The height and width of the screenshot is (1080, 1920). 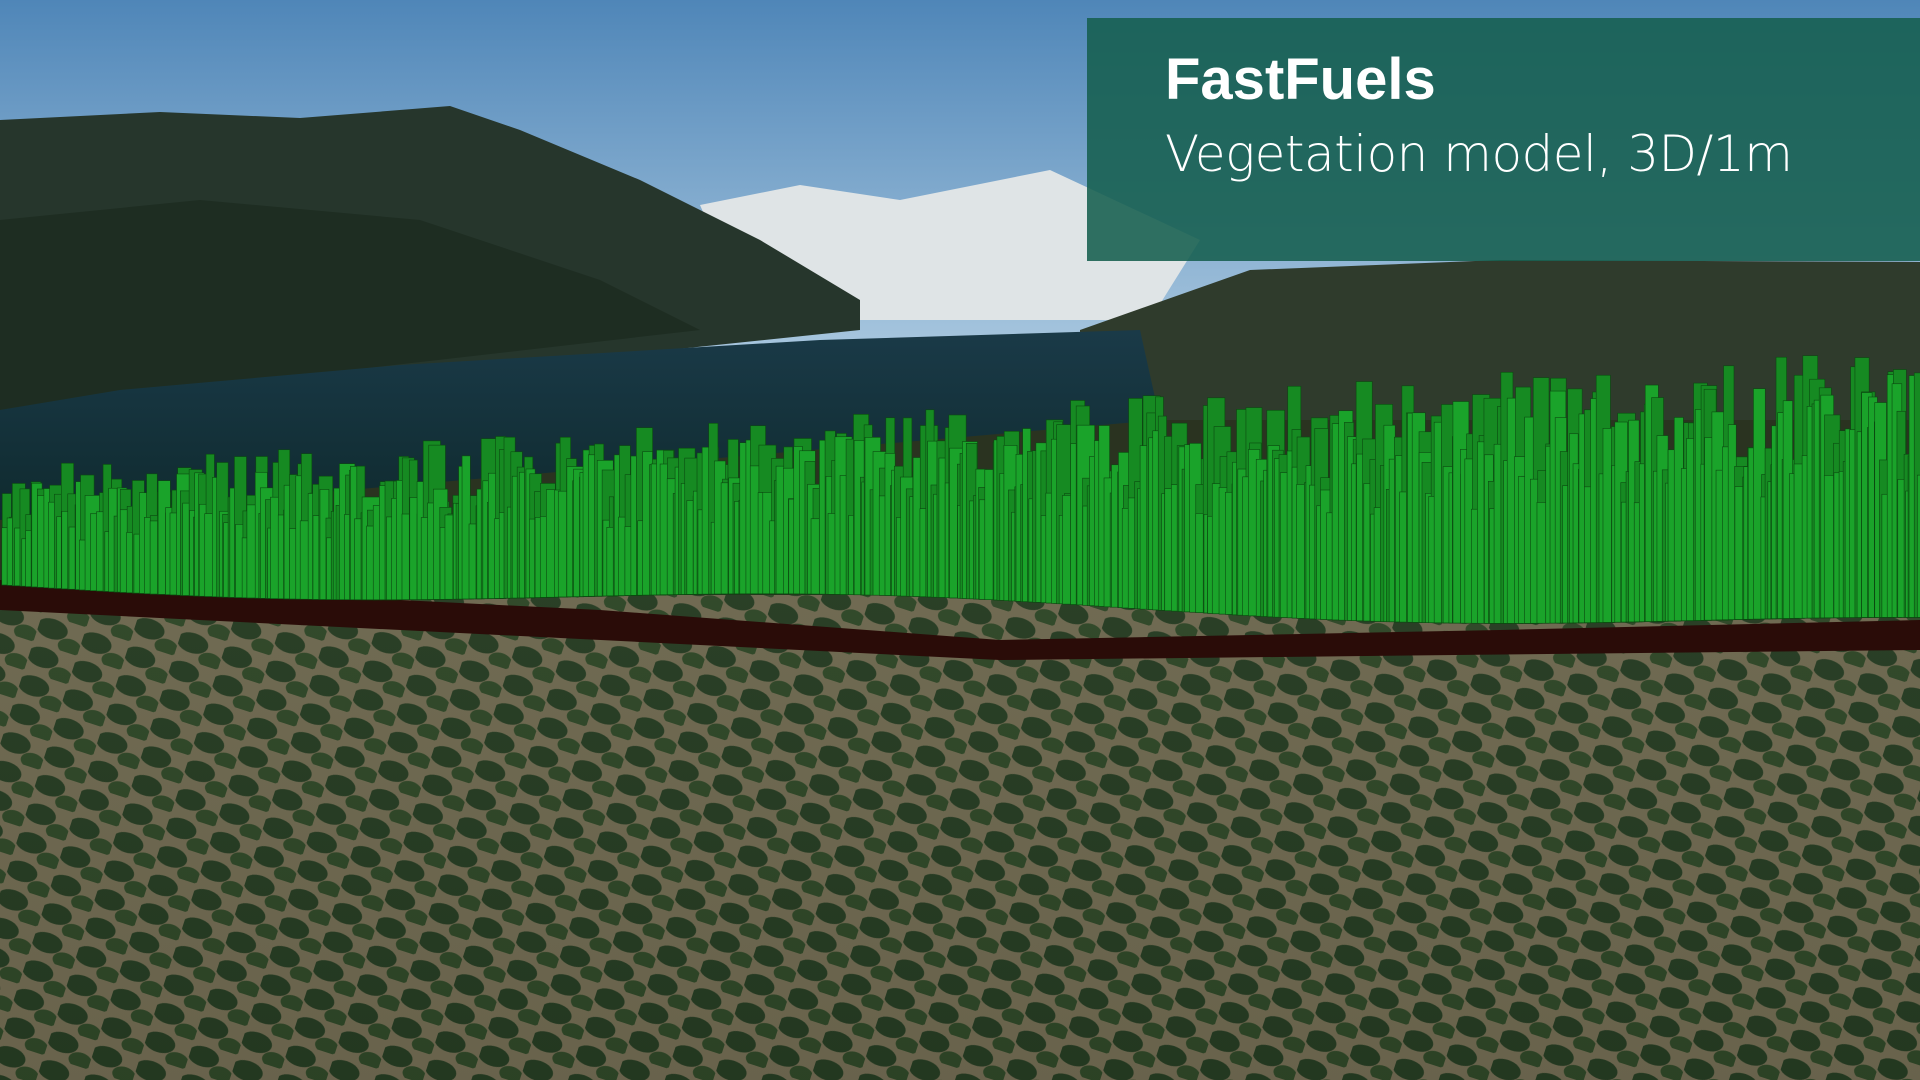 I want to click on left-slope, so click(x=350, y=305).